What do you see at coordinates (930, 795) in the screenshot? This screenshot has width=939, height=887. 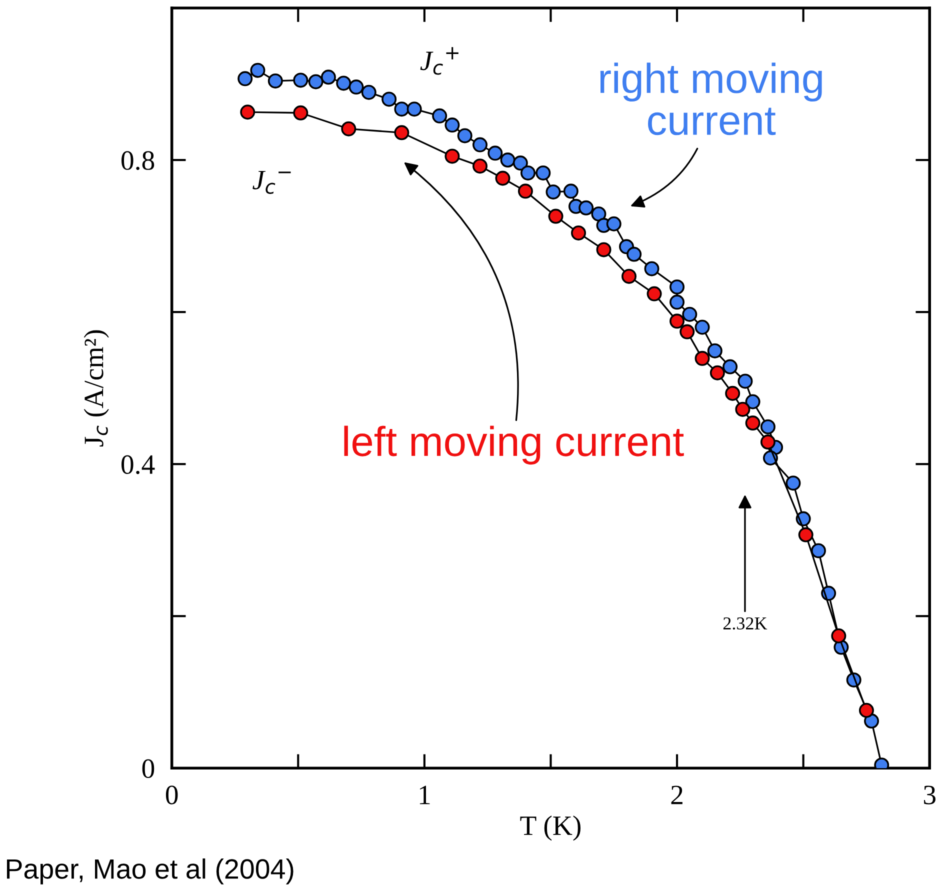 I see `x-tick-label: 3` at bounding box center [930, 795].